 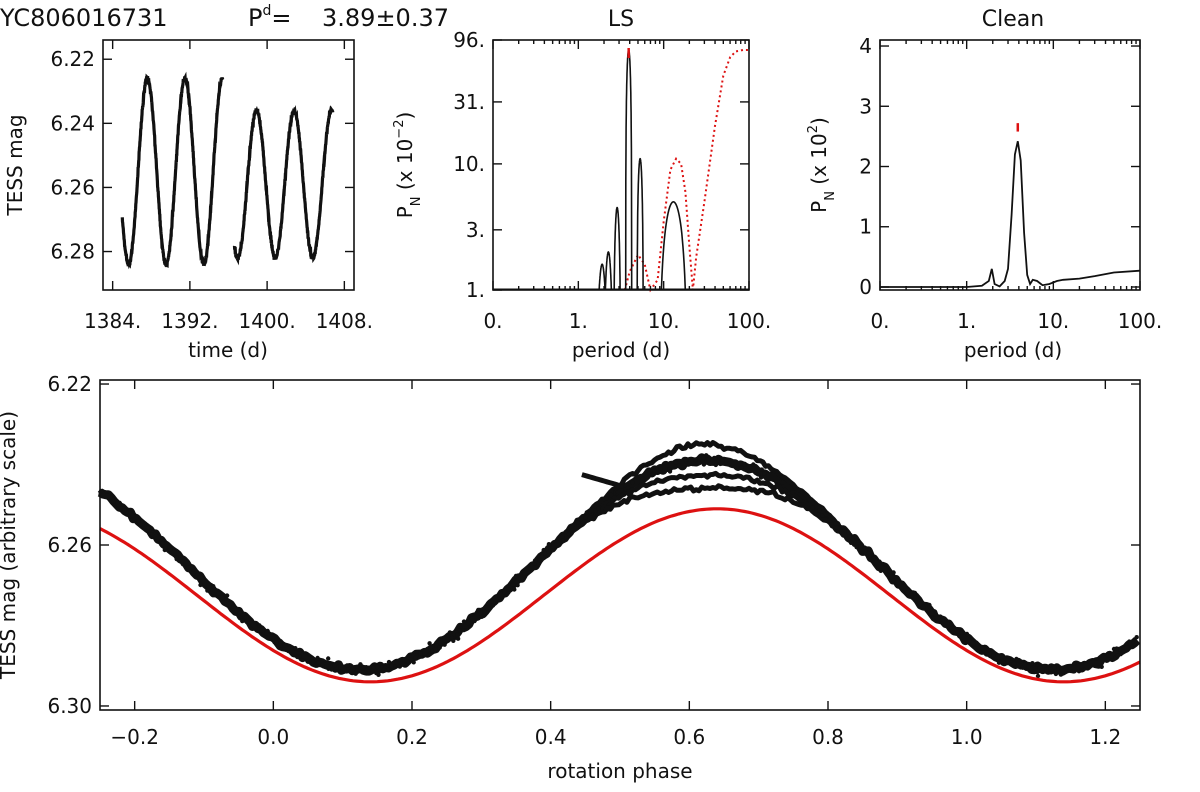 I want to click on clean-ylabel: PN (x 102), so click(x=822, y=165).